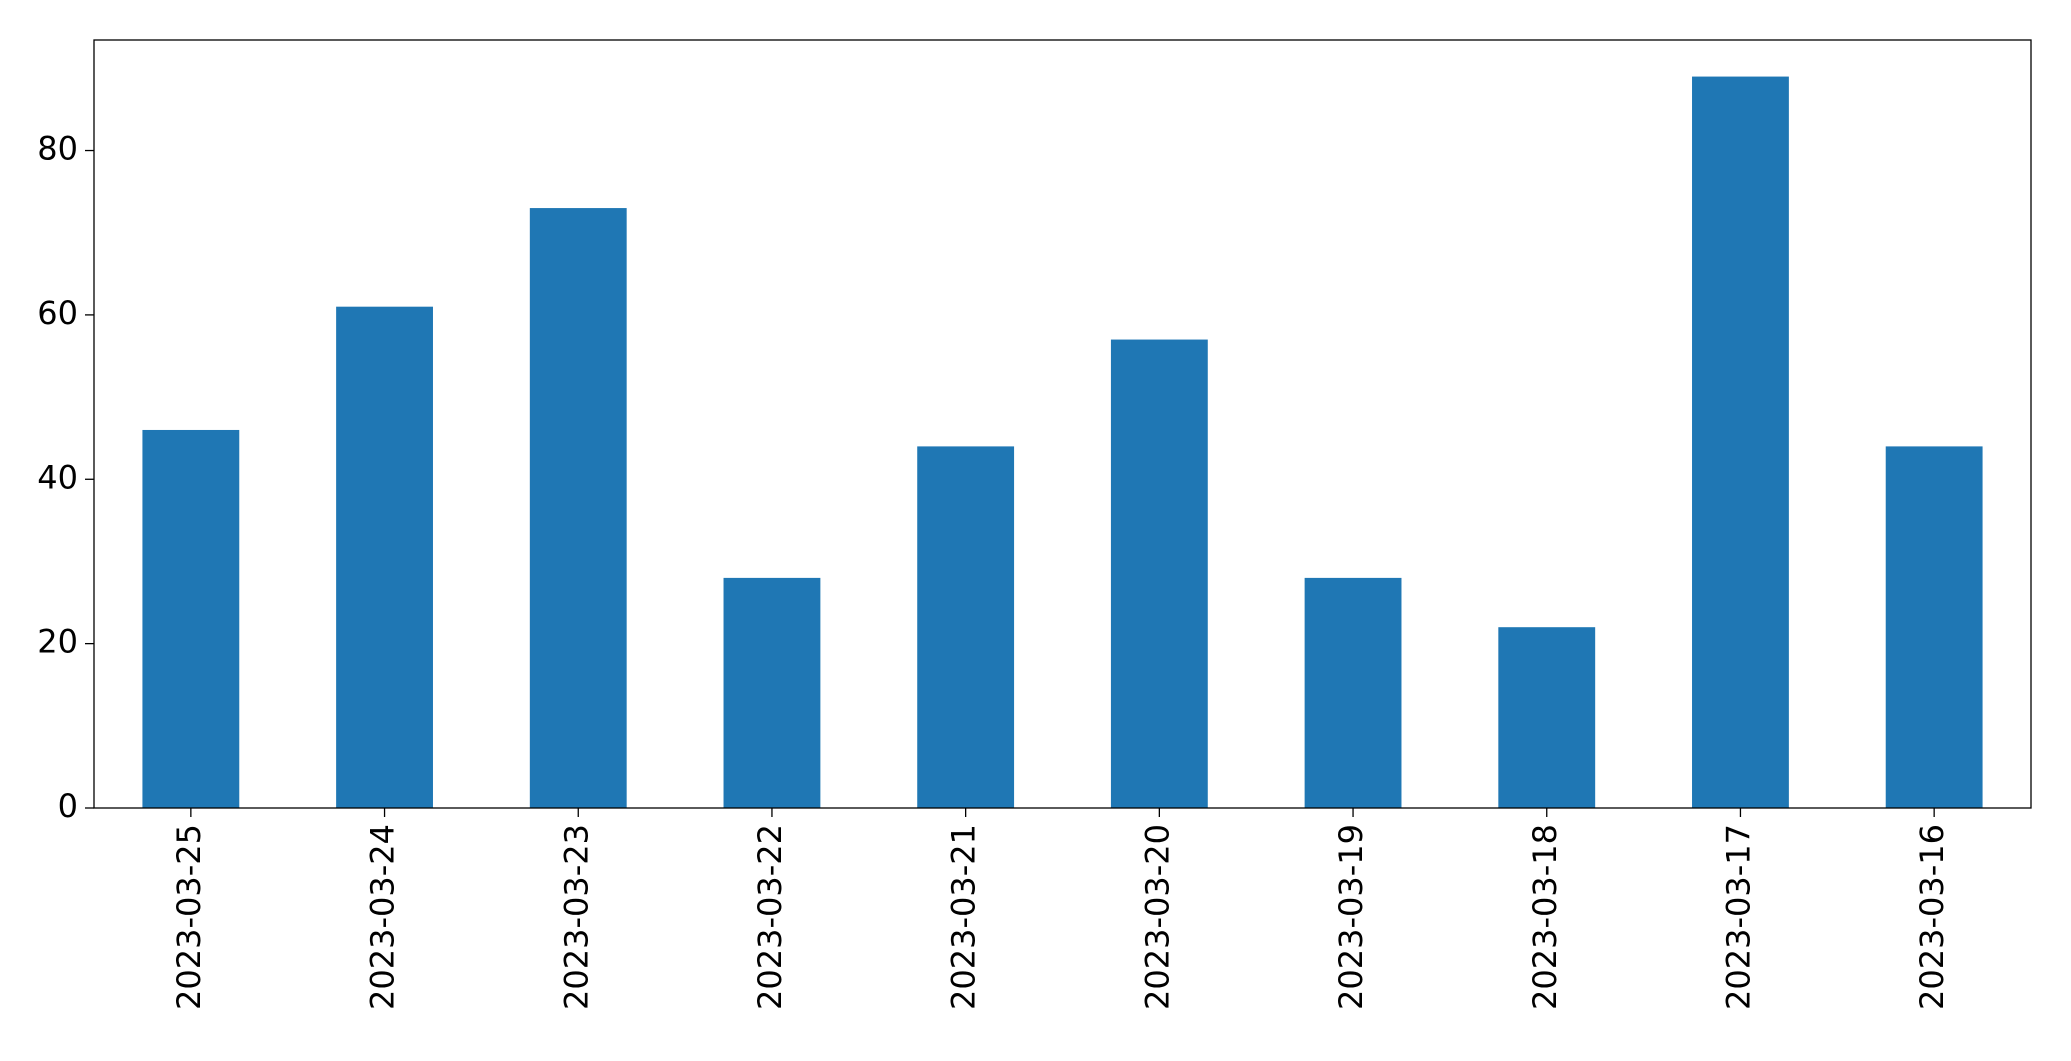  What do you see at coordinates (1351, 917) in the screenshot?
I see `x-tick-label: 2023-03-19` at bounding box center [1351, 917].